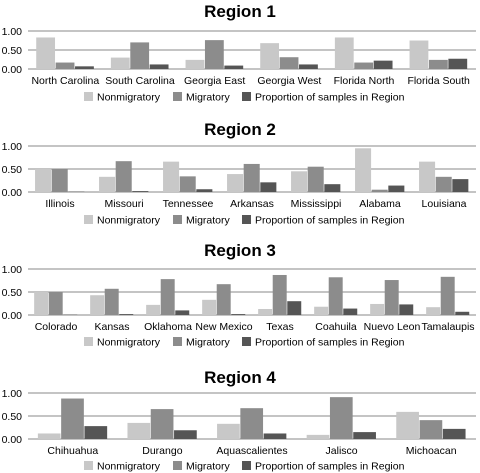 Image resolution: width=480 pixels, height=473 pixels. Describe the element at coordinates (431, 451) in the screenshot. I see `category-label: Michoacan` at that location.